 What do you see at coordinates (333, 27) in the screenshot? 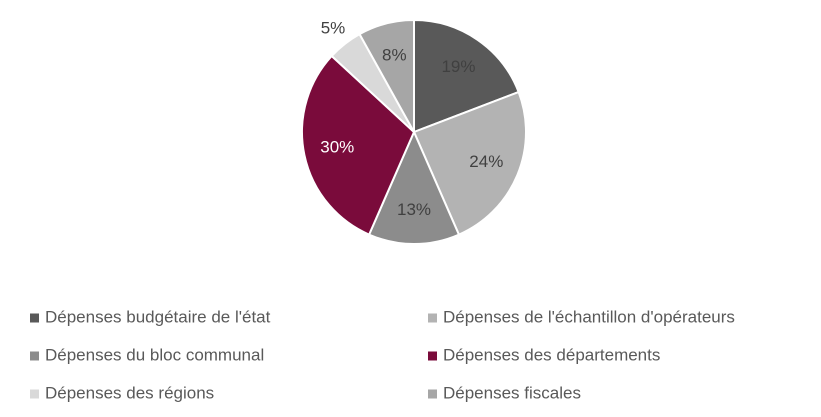
I see `data-label: 5%` at bounding box center [333, 27].